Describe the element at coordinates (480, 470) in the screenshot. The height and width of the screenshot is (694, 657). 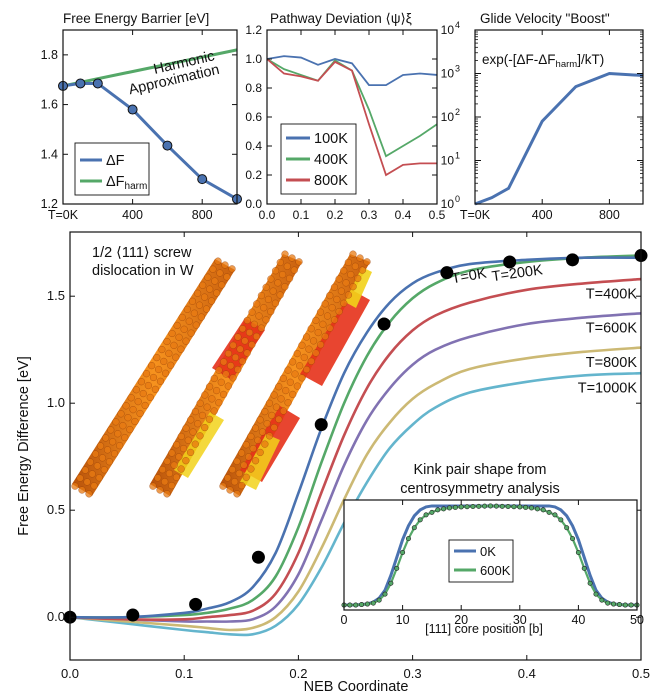
I see `inset-title-line1: Kink pair shape from` at that location.